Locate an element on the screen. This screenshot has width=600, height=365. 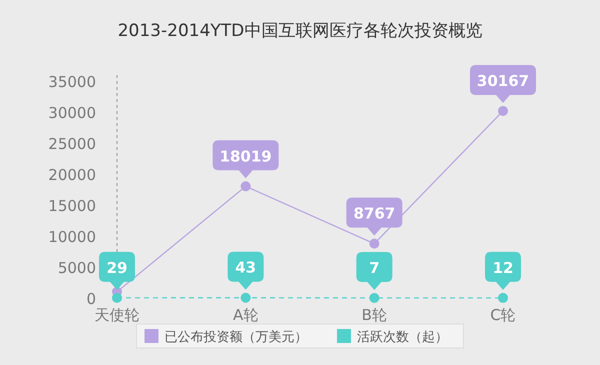
data-label: 12 is located at coordinates (503, 267).